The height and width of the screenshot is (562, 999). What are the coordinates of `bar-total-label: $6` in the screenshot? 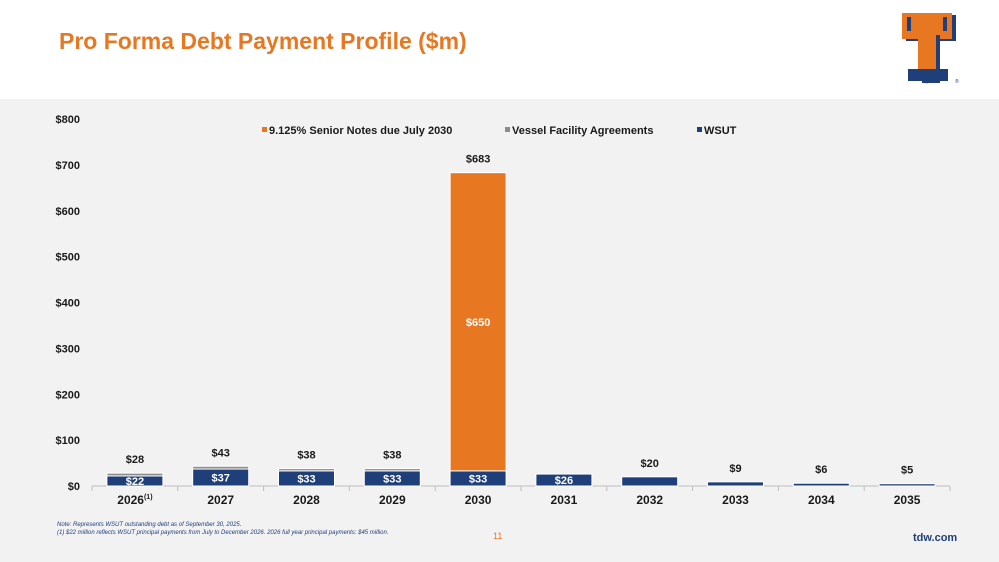 It's located at (821, 470).